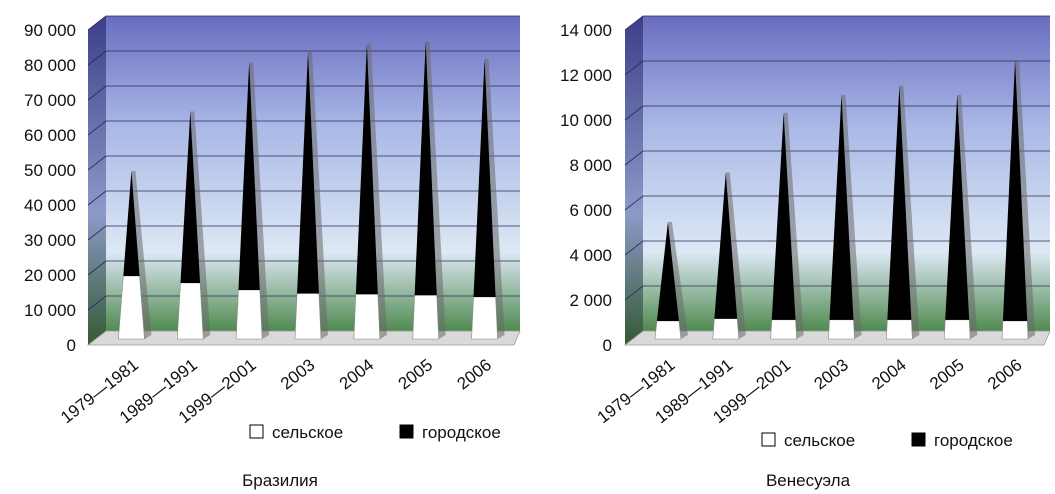 The image size is (1055, 494). I want to click on y-tick-label: 4 000, so click(590, 255).